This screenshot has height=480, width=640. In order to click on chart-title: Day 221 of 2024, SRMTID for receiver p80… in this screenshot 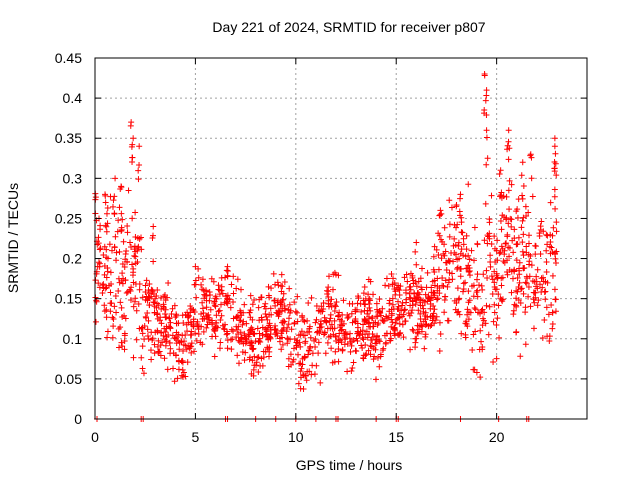, I will do `click(348, 27)`.